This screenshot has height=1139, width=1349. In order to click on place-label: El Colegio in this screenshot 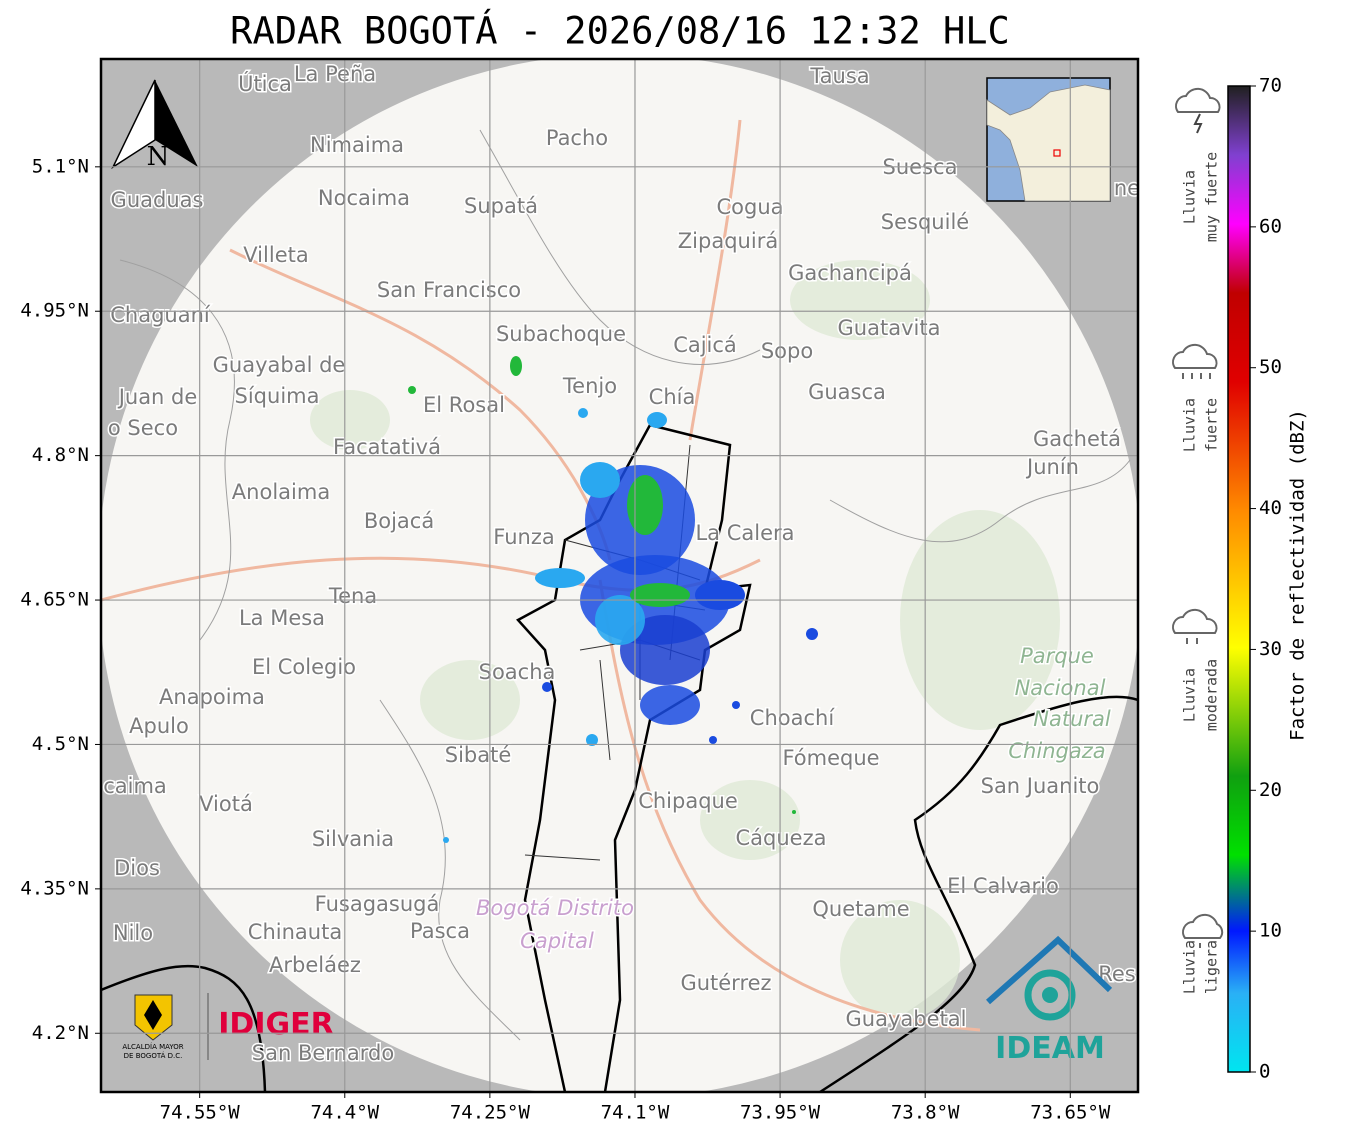, I will do `click(304, 667)`.